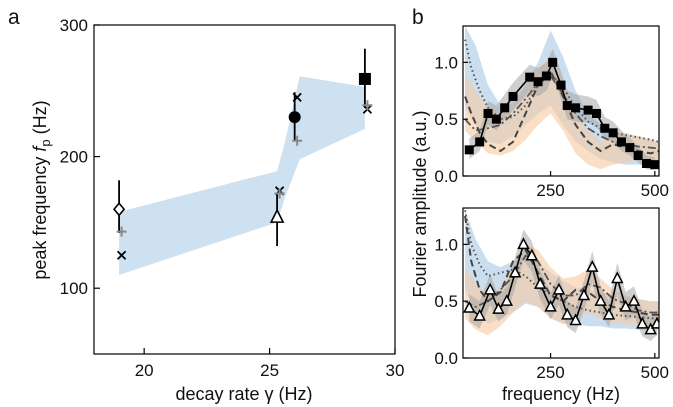 The image size is (673, 407). Describe the element at coordinates (119, 209) in the screenshot. I see `panel-a-point-diamond` at that location.